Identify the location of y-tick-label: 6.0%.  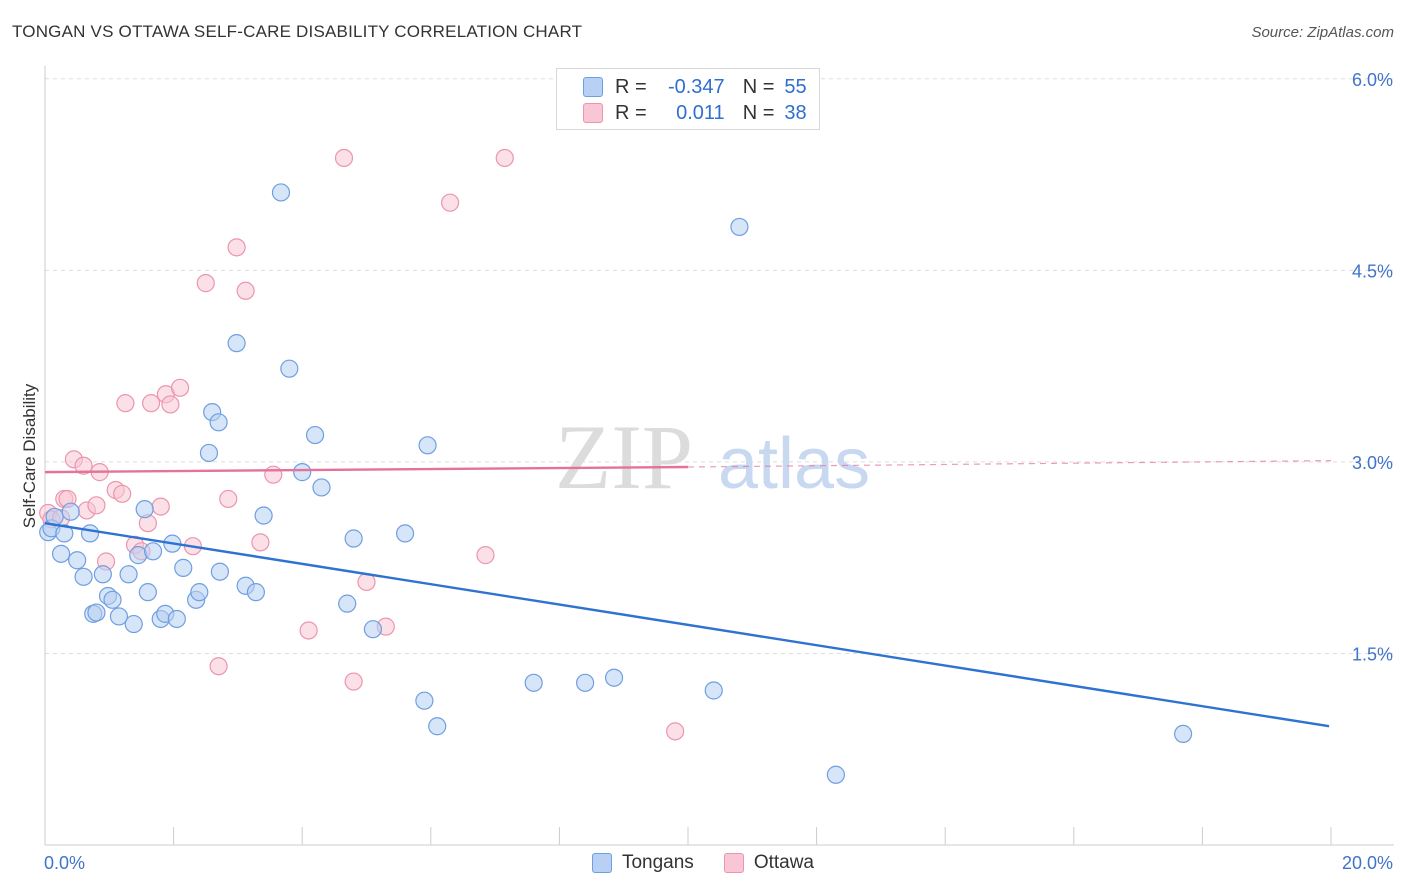
(1372, 80).